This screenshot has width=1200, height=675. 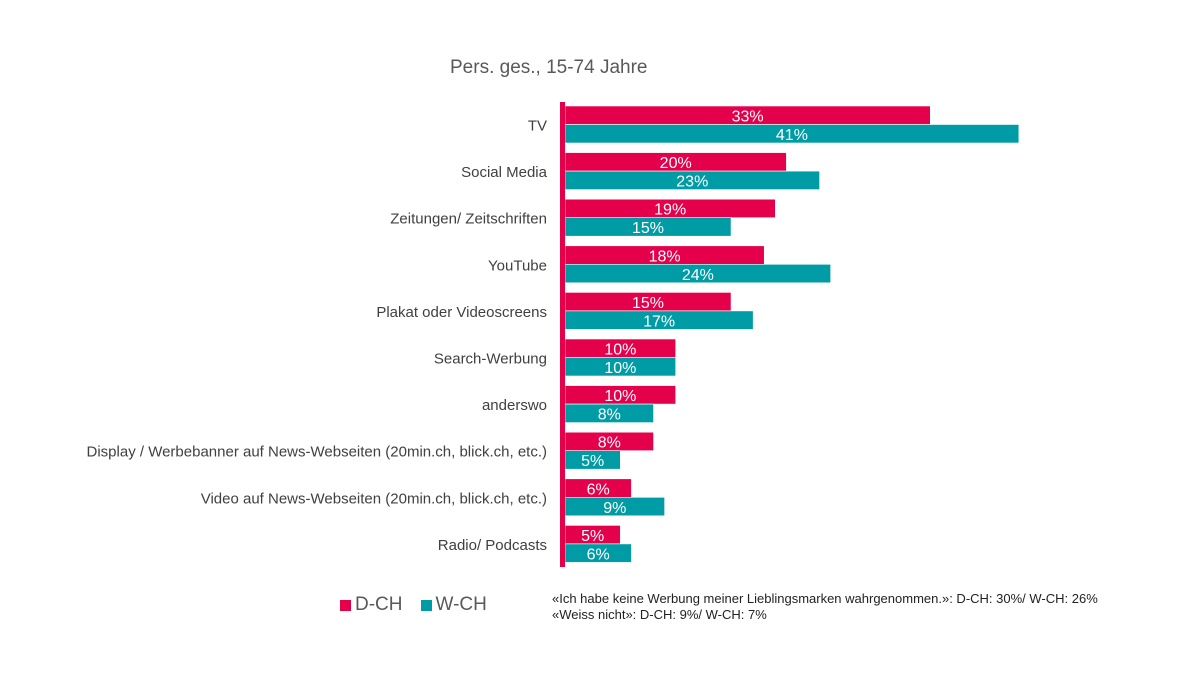 What do you see at coordinates (413, 605) in the screenshot?
I see `legend: D-CH W-CH` at bounding box center [413, 605].